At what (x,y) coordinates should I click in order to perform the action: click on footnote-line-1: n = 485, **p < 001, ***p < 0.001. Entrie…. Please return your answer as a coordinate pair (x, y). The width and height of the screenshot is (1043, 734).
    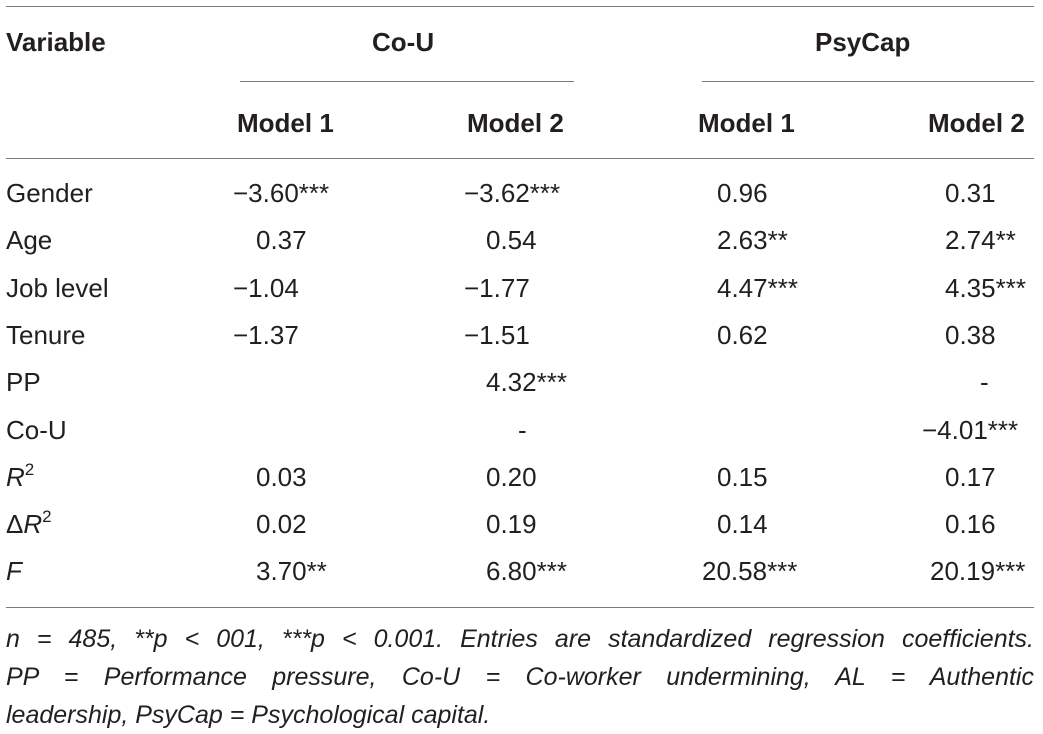
    Looking at the image, I should click on (520, 639).